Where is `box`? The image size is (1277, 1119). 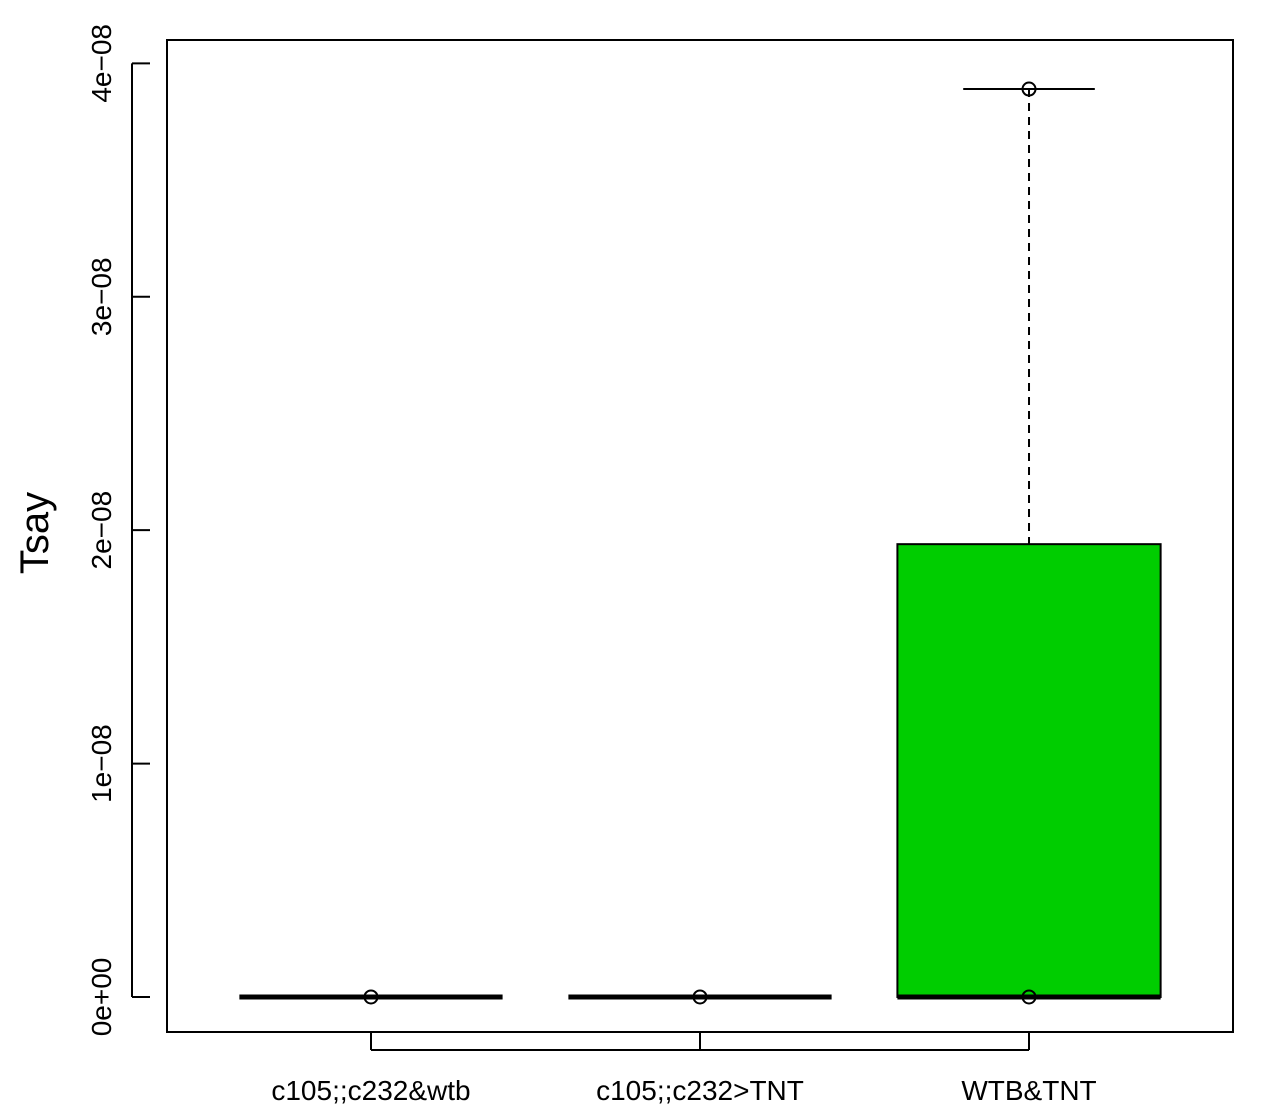 box is located at coordinates (1029, 770).